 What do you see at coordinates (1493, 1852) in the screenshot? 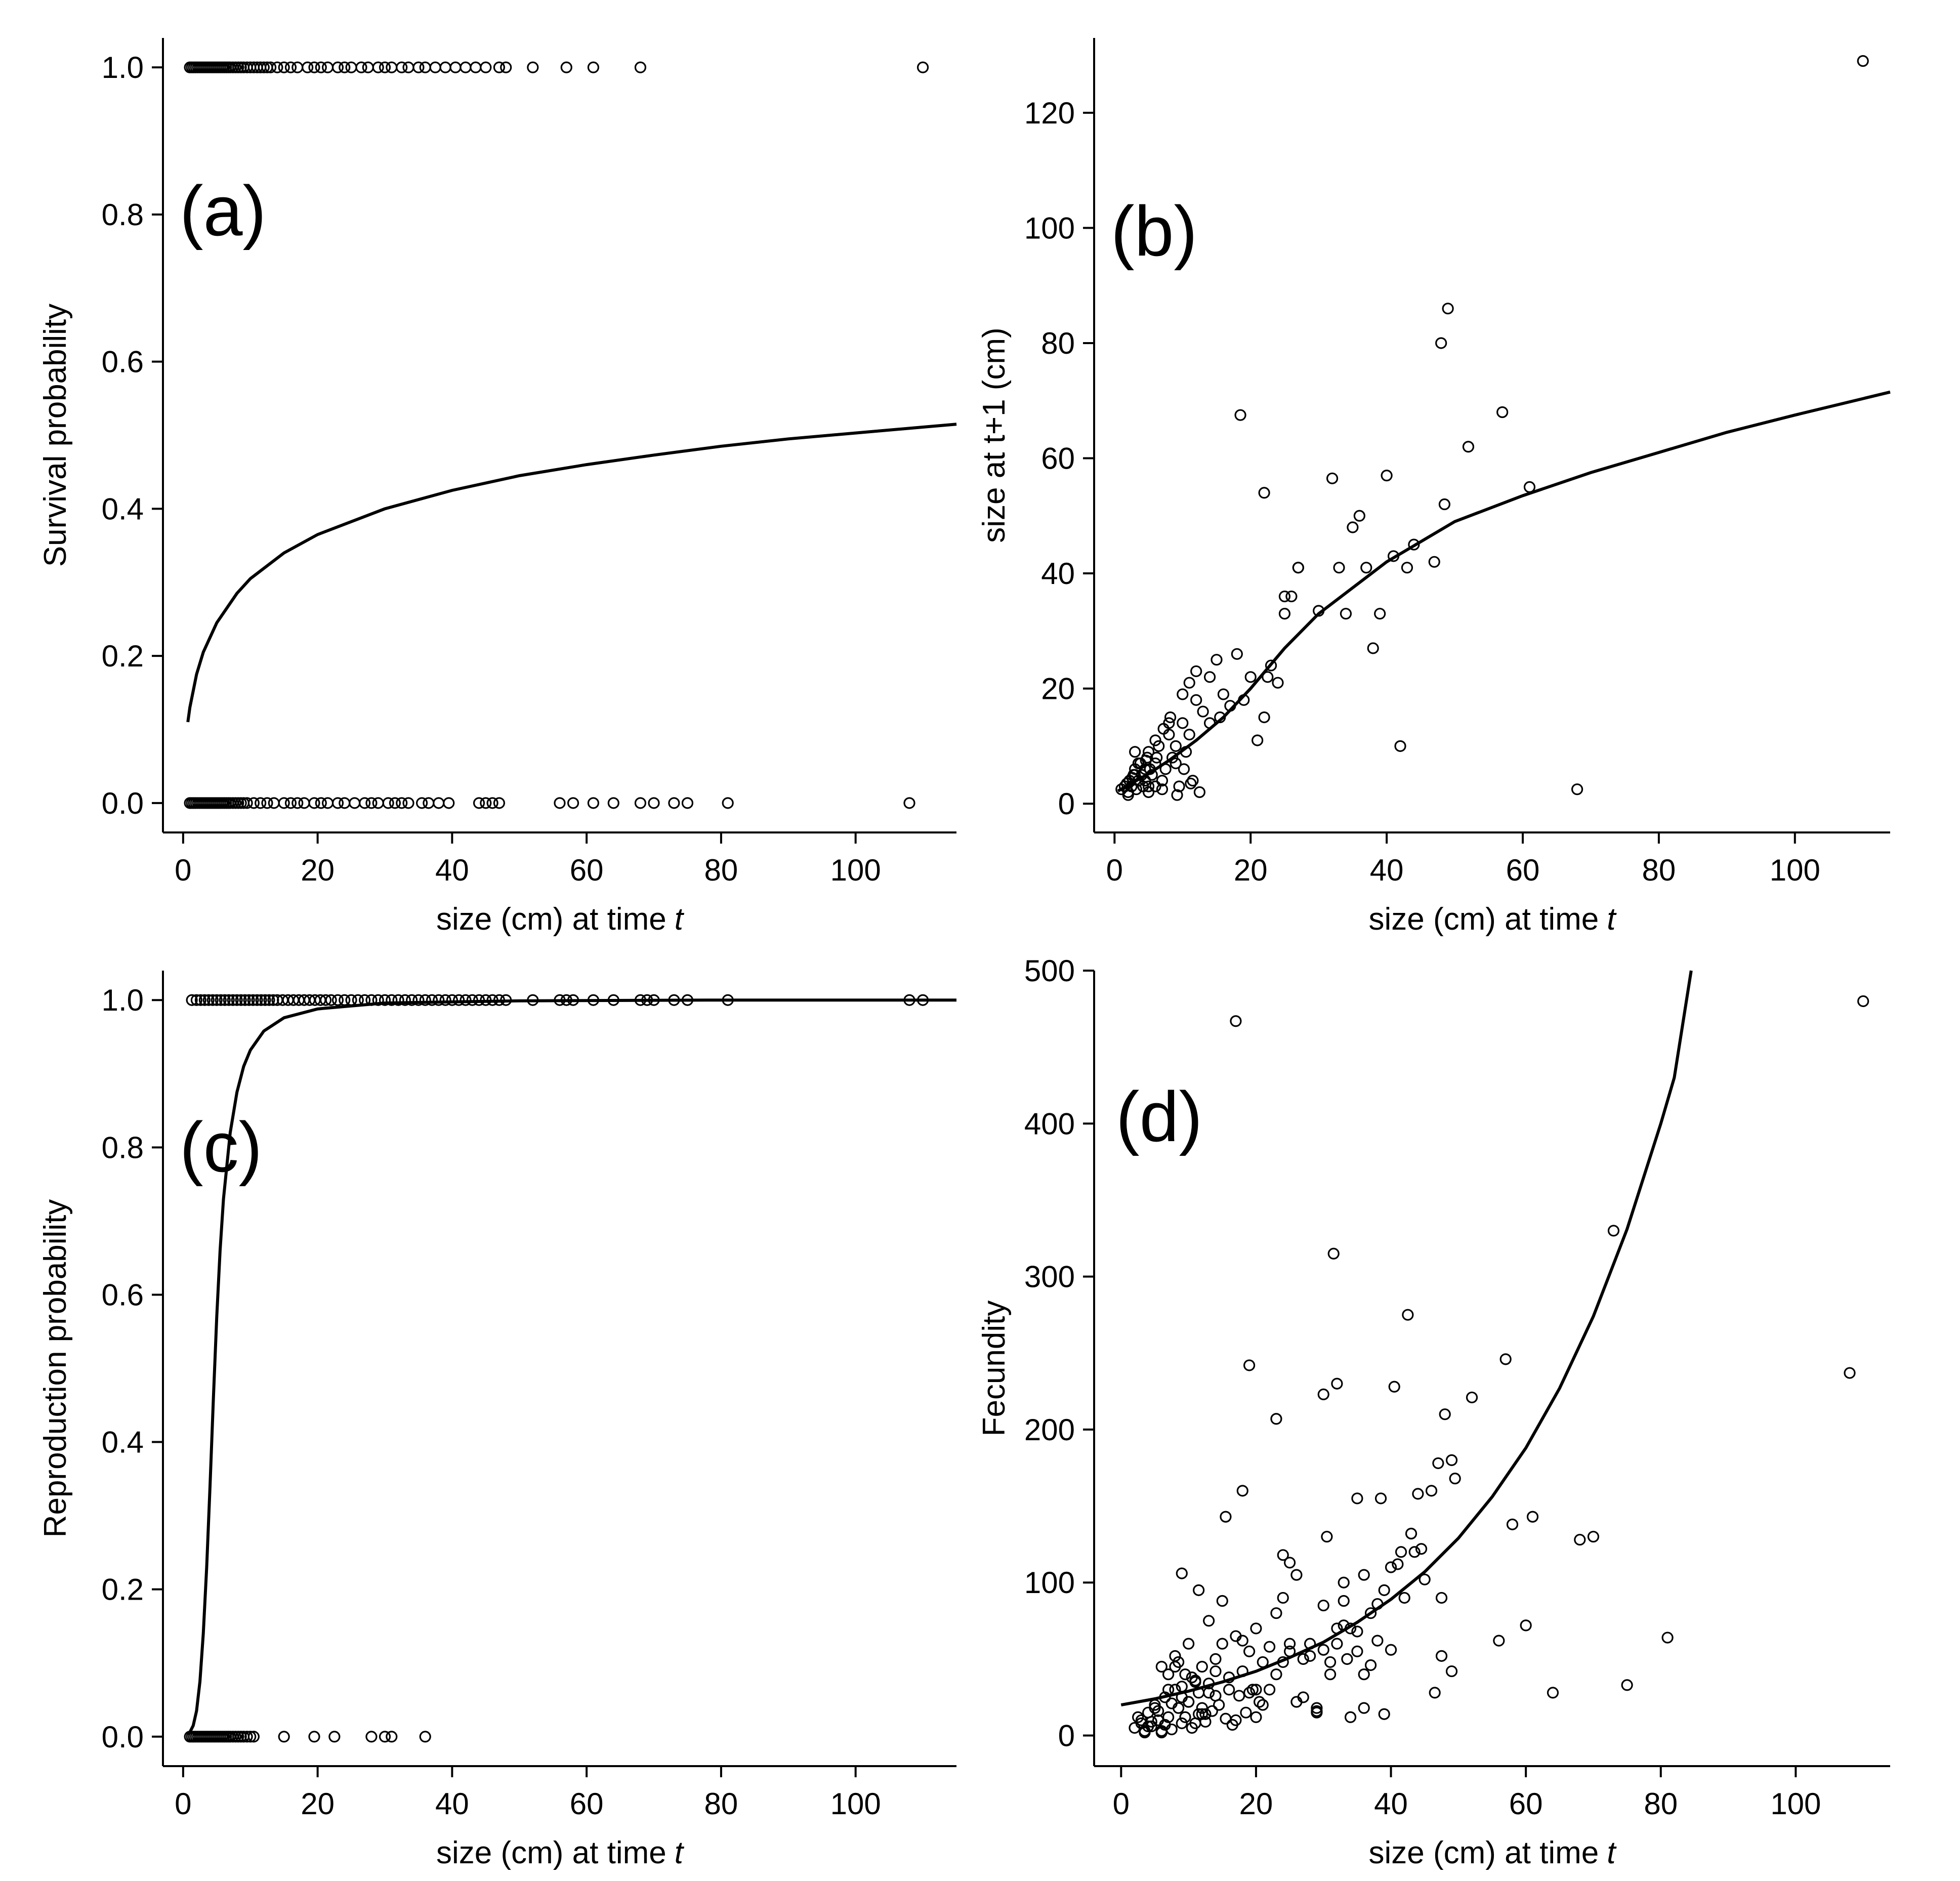
I see `x-axis-title: size (cm) at time t` at bounding box center [1493, 1852].